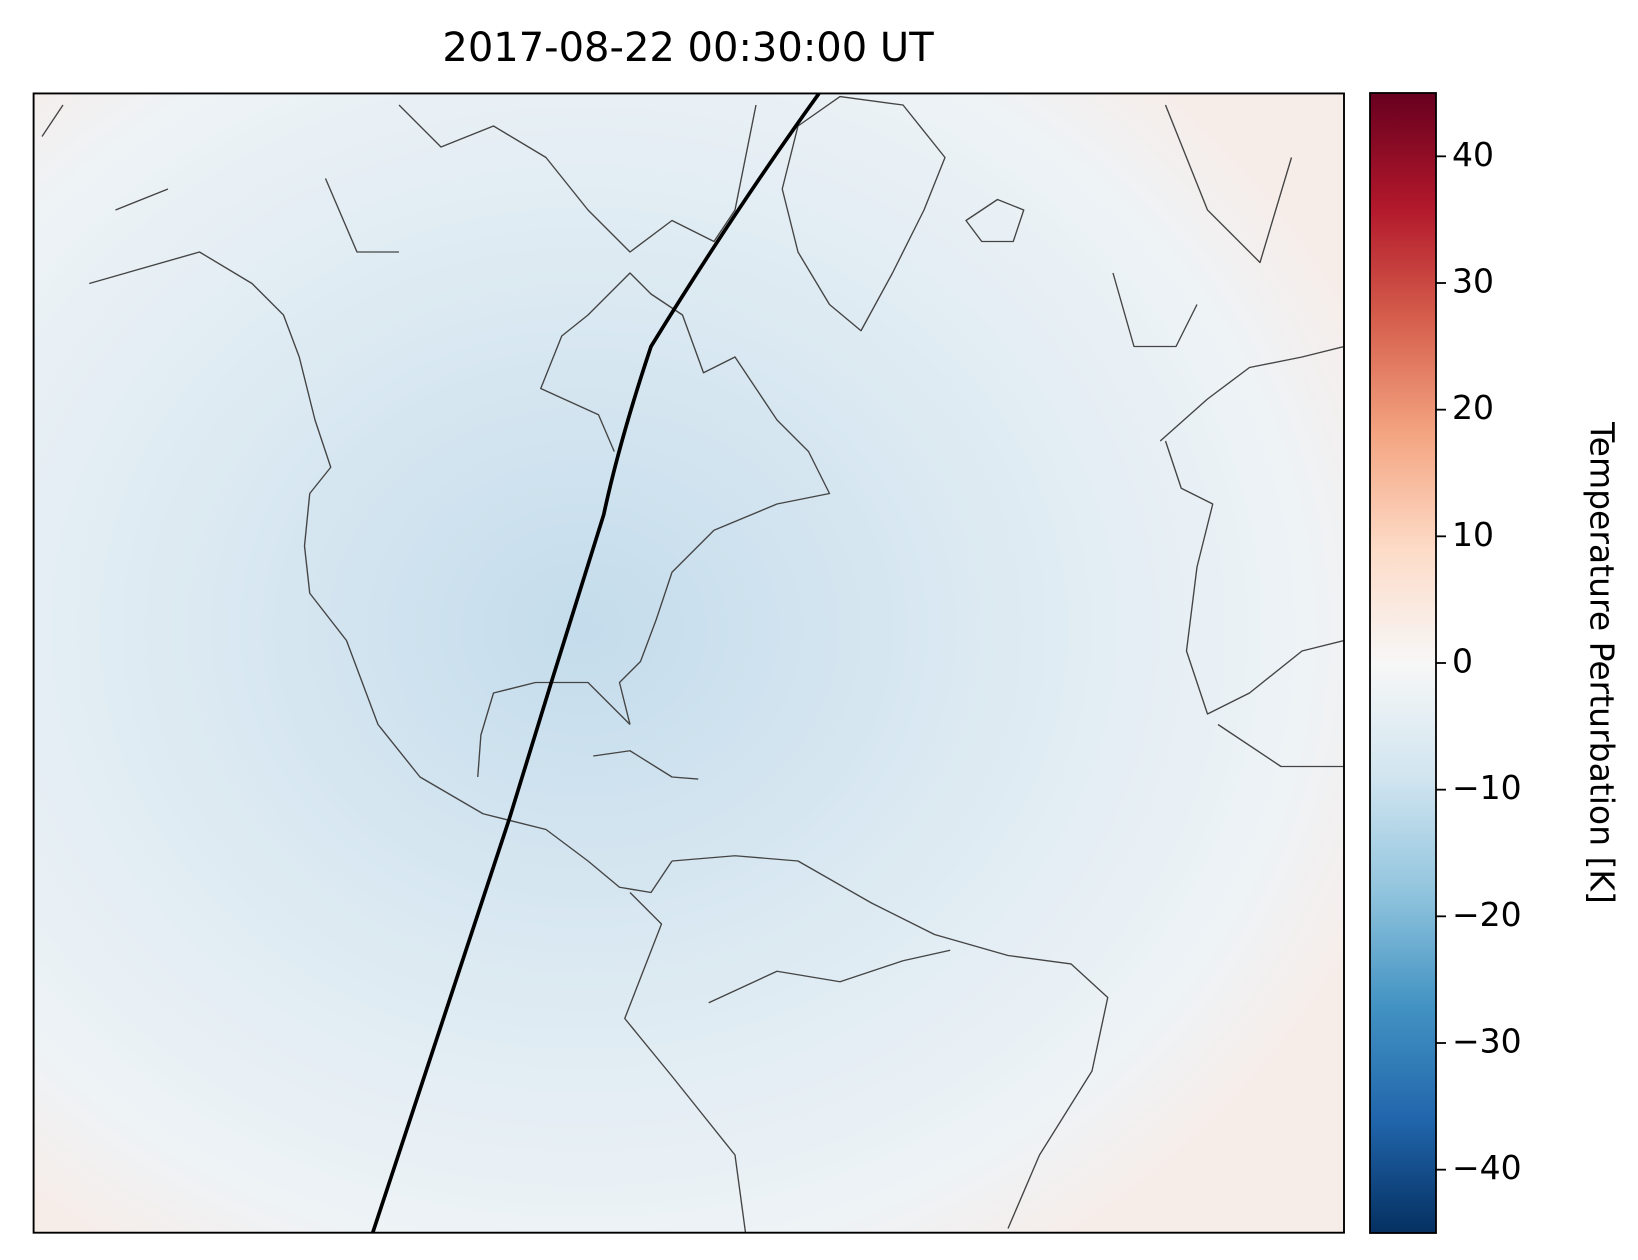  Describe the element at coordinates (1473, 407) in the screenshot. I see `colorbar-tick-label: 20` at that location.